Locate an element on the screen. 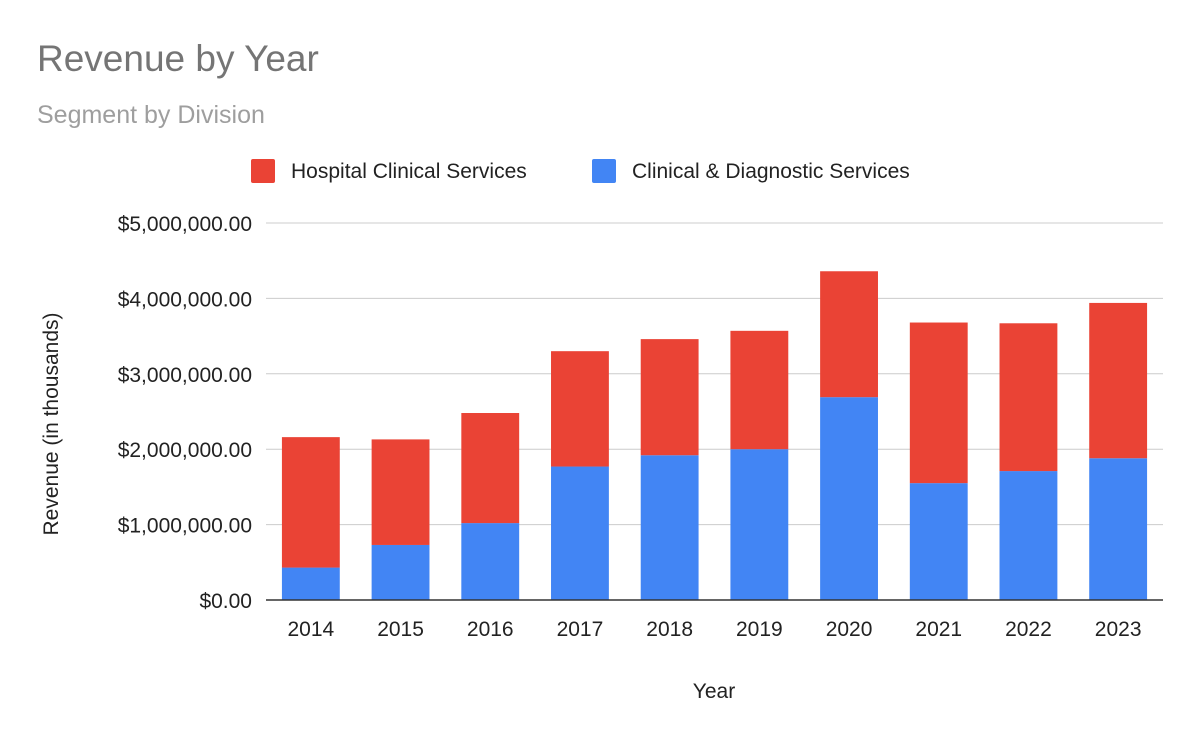  bar-clinical-diagnostic-2022 is located at coordinates (1028, 535).